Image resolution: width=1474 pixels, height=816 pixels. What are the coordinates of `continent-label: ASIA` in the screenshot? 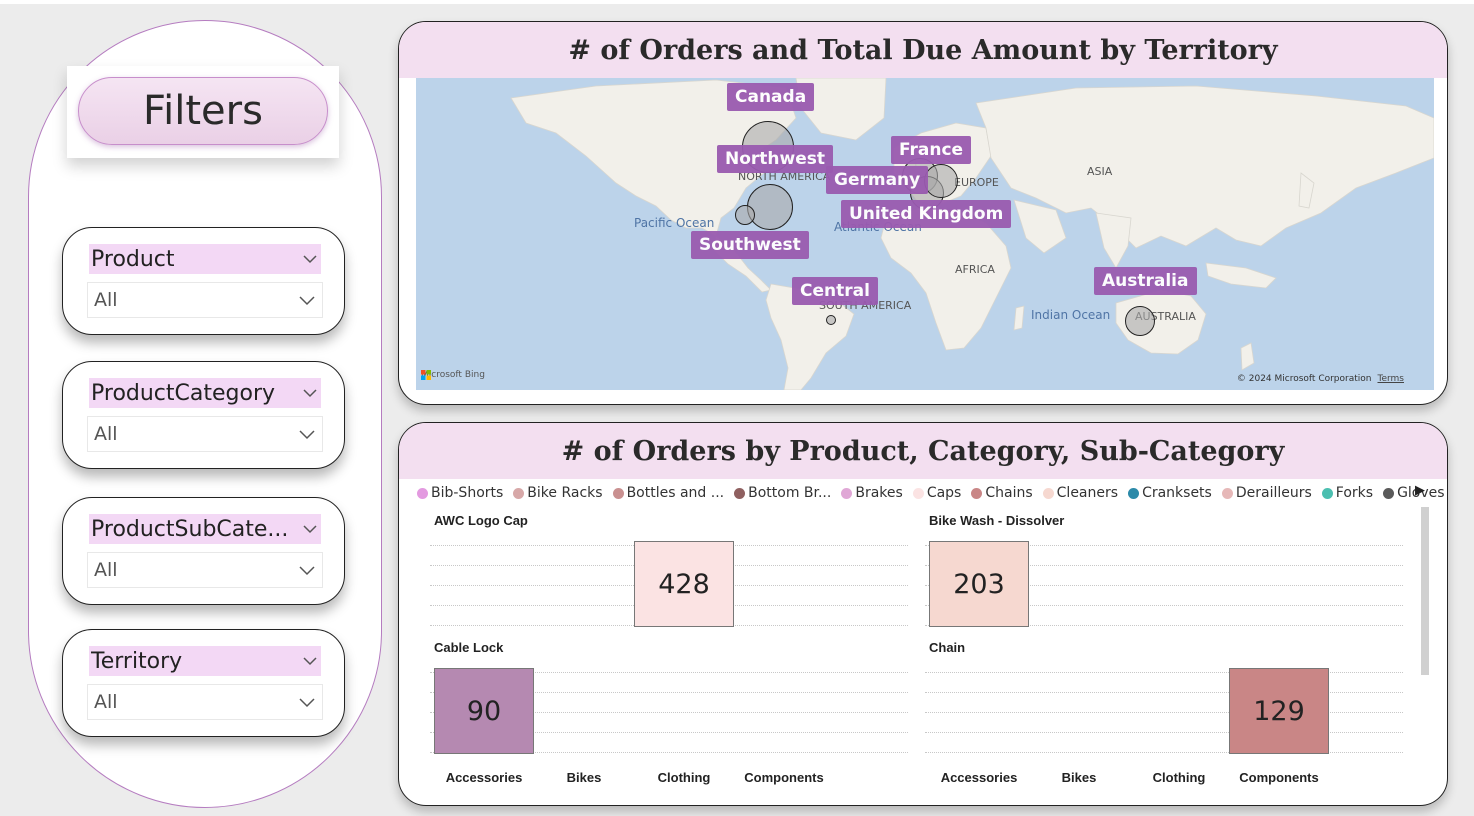 It's located at (1100, 171).